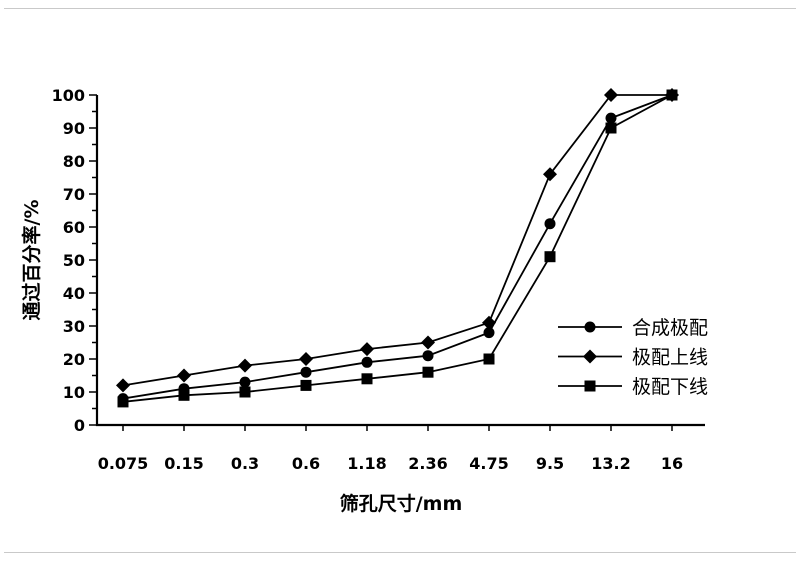 The height and width of the screenshot is (562, 800). Describe the element at coordinates (79, 425) in the screenshot. I see `y-tick-label-0: 0` at that location.